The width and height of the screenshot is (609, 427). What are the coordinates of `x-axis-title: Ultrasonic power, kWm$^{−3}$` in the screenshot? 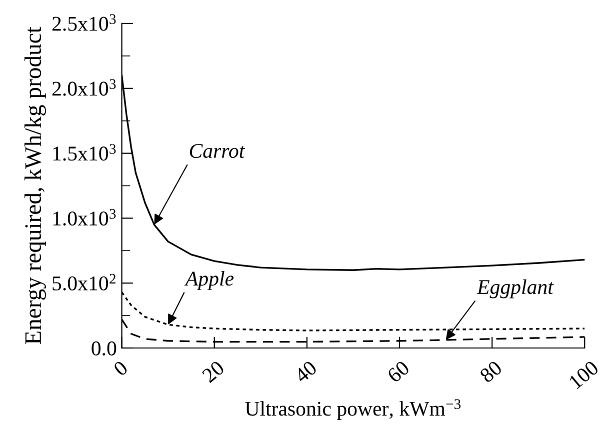 It's located at (353, 409).